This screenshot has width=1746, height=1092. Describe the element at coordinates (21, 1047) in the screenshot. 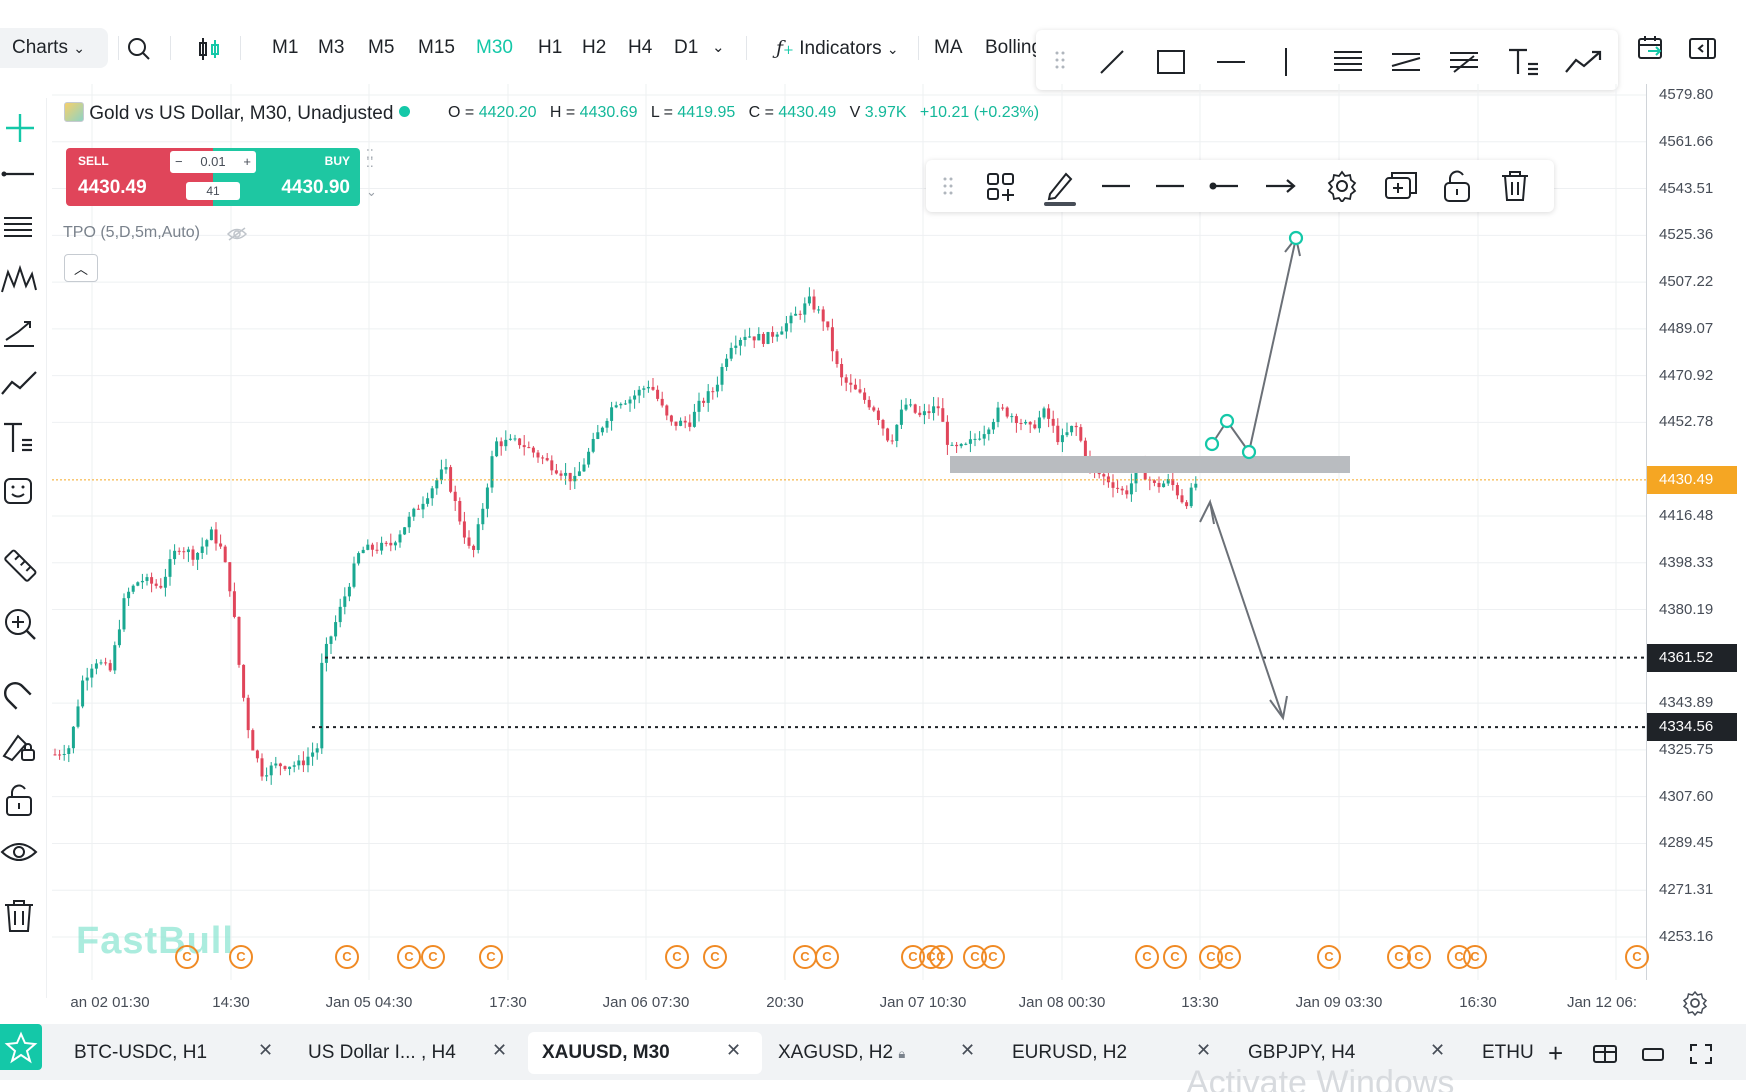

I see `favorites-button` at that location.